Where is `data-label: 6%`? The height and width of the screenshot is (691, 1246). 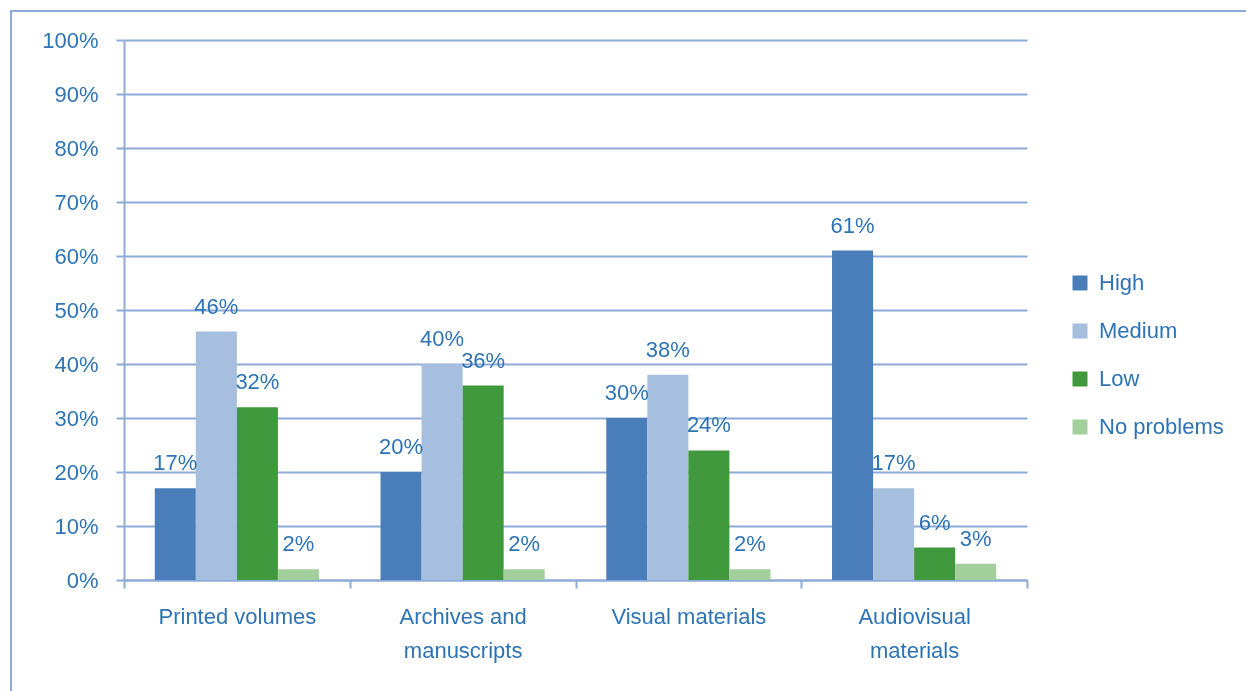 data-label: 6% is located at coordinates (934, 522).